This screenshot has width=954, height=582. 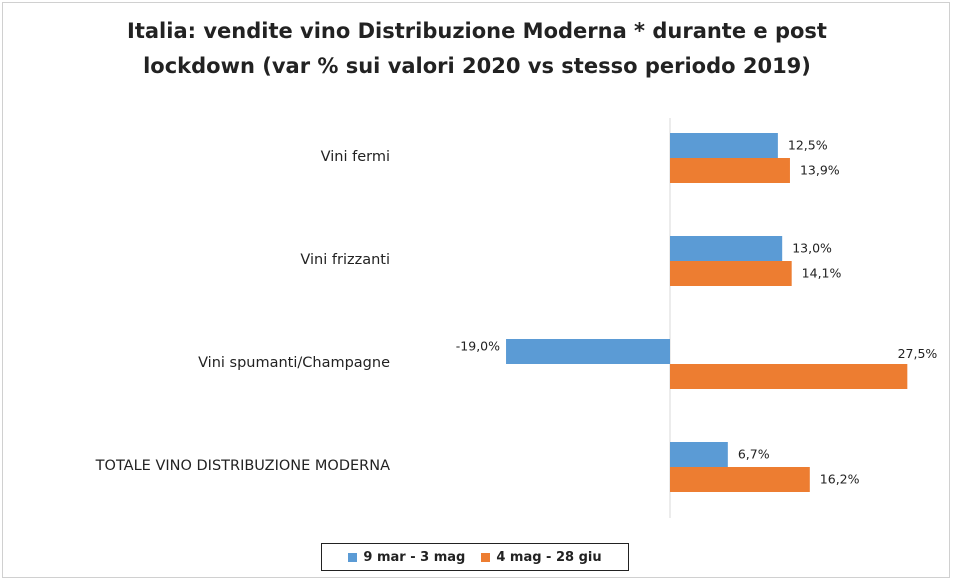 What do you see at coordinates (242, 466) in the screenshot?
I see `category-label: TOTALE VINO DISTRIBUZIONE MODERNA` at bounding box center [242, 466].